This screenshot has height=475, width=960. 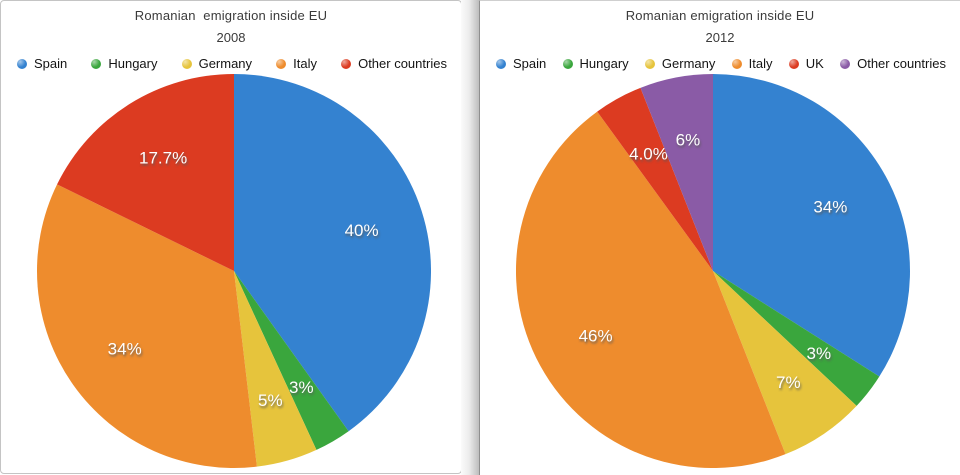 What do you see at coordinates (163, 157) in the screenshot?
I see `pie-label-other-countries: 17.7%` at bounding box center [163, 157].